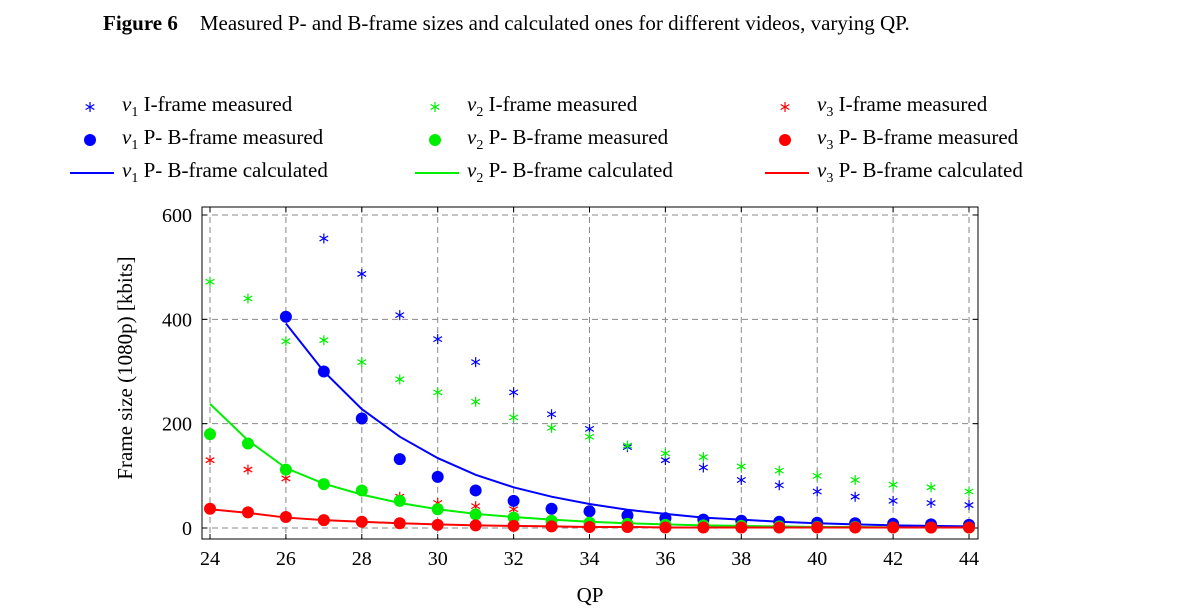  What do you see at coordinates (917, 139) in the screenshot?
I see `legend-label: v3 P- B-frame measured` at bounding box center [917, 139].